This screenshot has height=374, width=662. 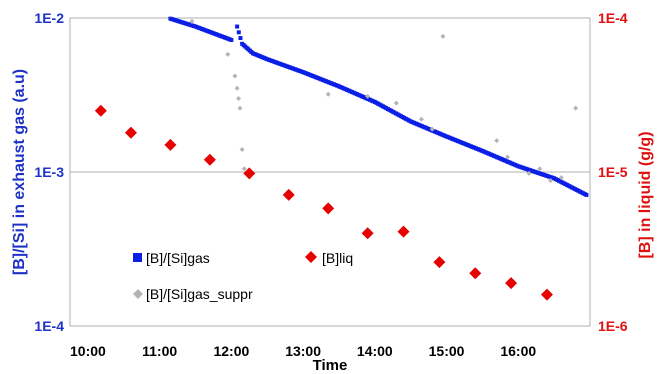 I want to click on legend-marker-suppr, so click(x=138, y=294).